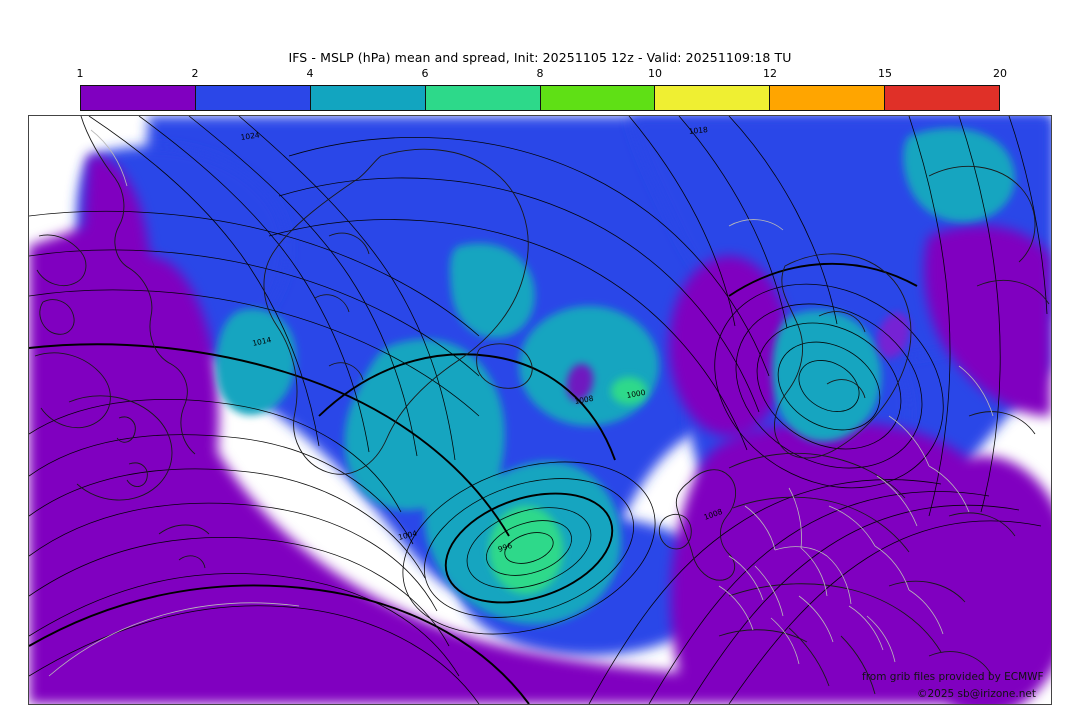 This screenshot has width=1080, height=718. Describe the element at coordinates (885, 73) in the screenshot. I see `colorbar-tick-15: 15` at that location.